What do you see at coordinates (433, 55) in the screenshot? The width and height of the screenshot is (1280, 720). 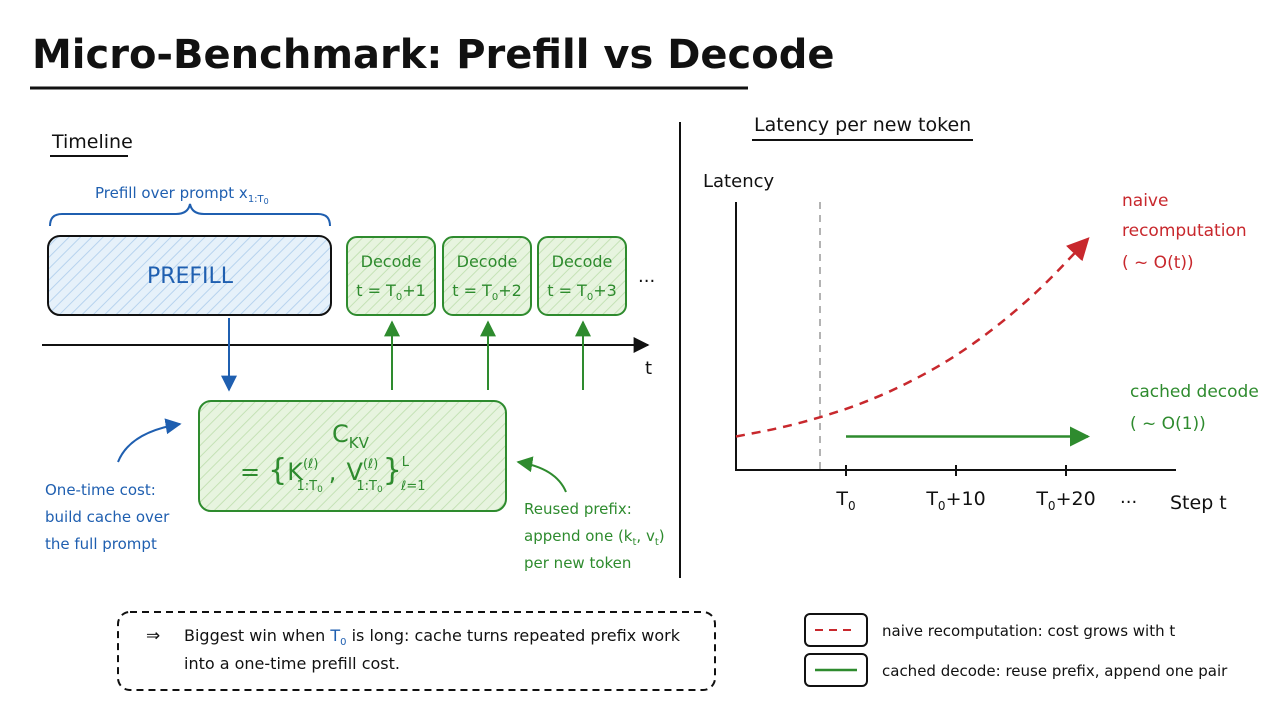 I see `page-title: Micro-Benchmark: Prefill vs Decode` at bounding box center [433, 55].